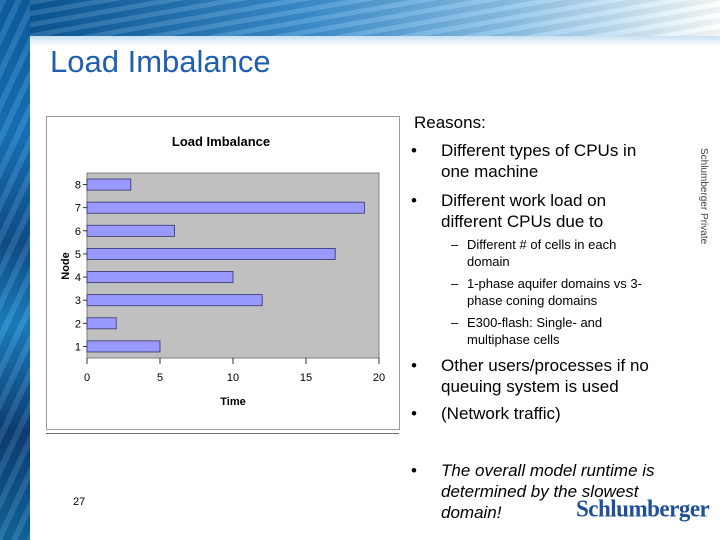 The width and height of the screenshot is (720, 540). What do you see at coordinates (78, 347) in the screenshot?
I see `y-tick-label: 1` at bounding box center [78, 347].